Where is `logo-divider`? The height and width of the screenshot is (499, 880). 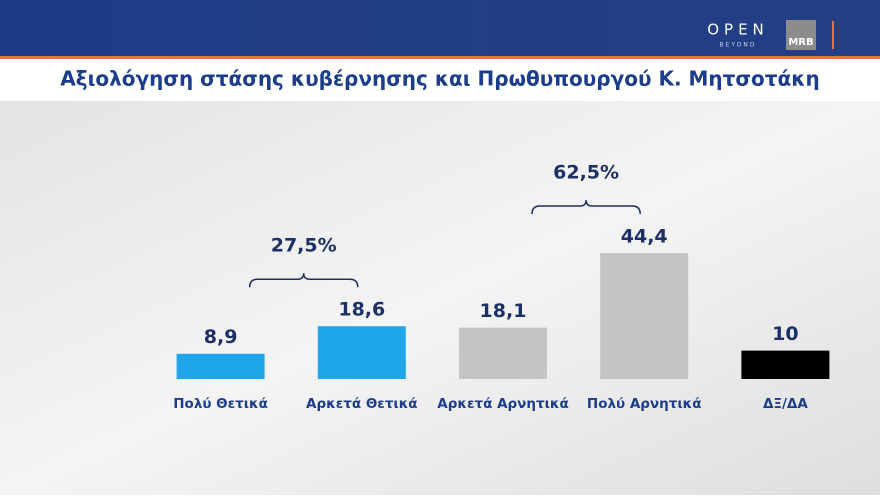
logo-divider is located at coordinates (833, 35).